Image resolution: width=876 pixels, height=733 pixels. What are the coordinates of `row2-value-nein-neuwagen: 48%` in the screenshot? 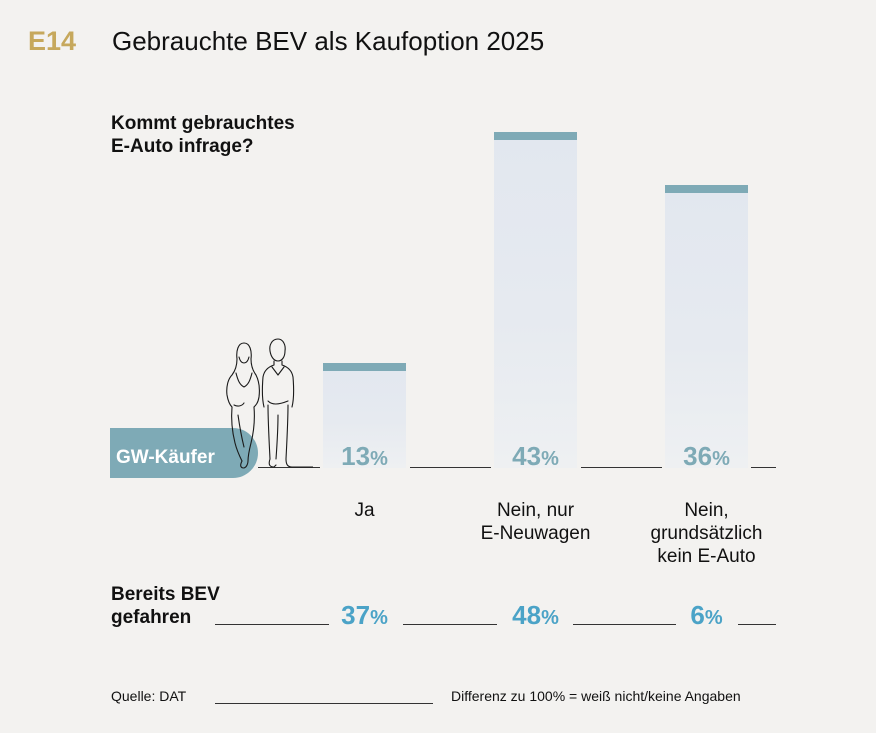 It's located at (535, 615).